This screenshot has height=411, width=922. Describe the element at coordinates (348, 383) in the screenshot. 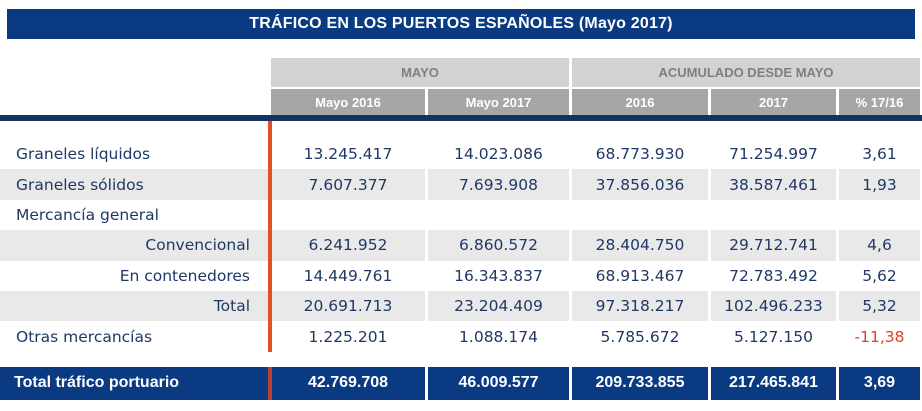

I see `total-mayo-2016: 42.769.708` at that location.